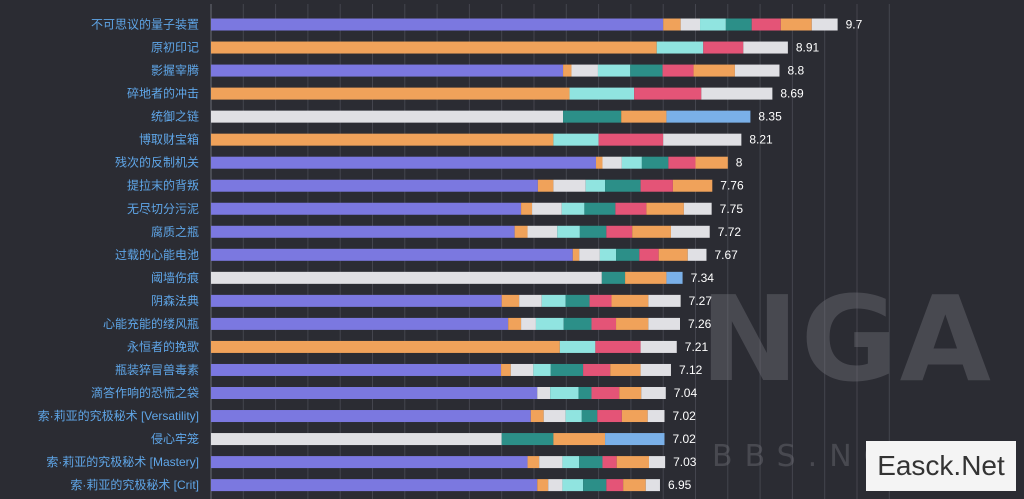  Describe the element at coordinates (701, 301) in the screenshot. I see `value-label: 7.27` at that location.